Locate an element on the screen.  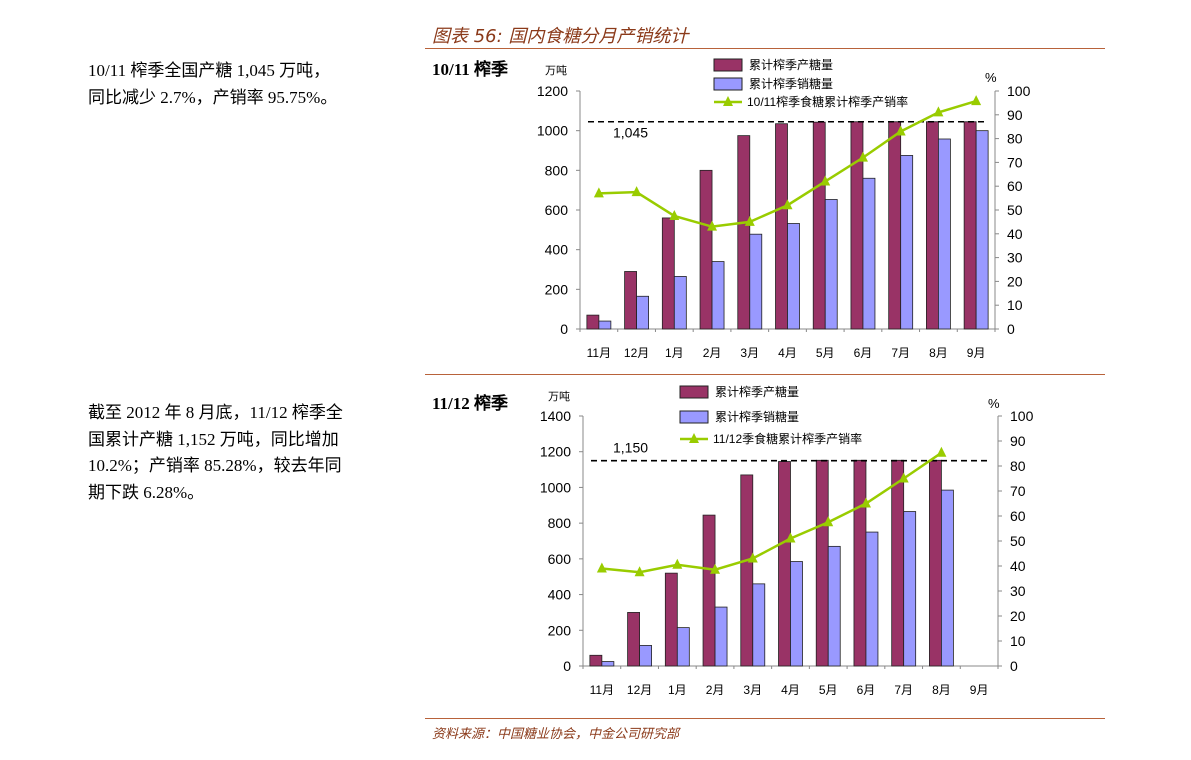
x-tick-label: 6月 is located at coordinates (866, 690).